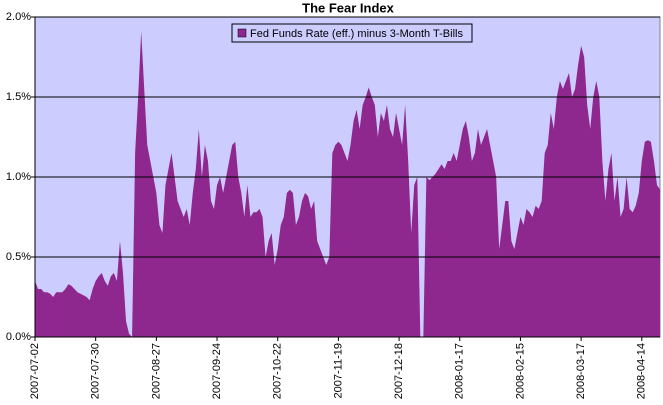  What do you see at coordinates (217, 371) in the screenshot?
I see `x-tick-label: 2007-09-24` at bounding box center [217, 371].